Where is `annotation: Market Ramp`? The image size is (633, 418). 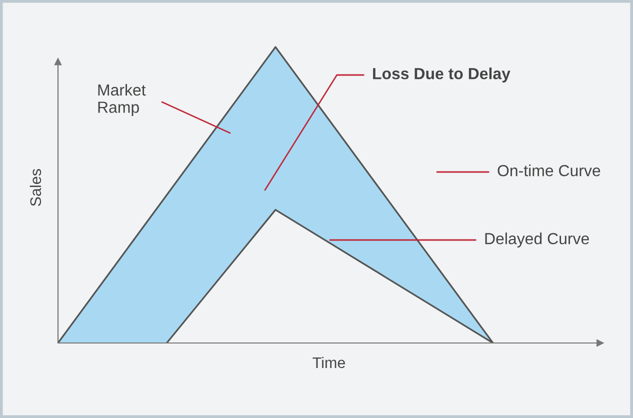
annotation: Market Ramp is located at coordinates (122, 100).